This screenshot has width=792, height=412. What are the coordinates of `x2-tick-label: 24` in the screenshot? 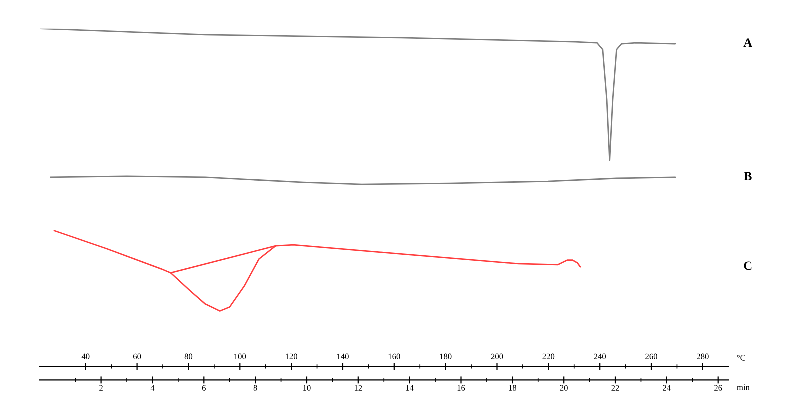 It's located at (667, 388).